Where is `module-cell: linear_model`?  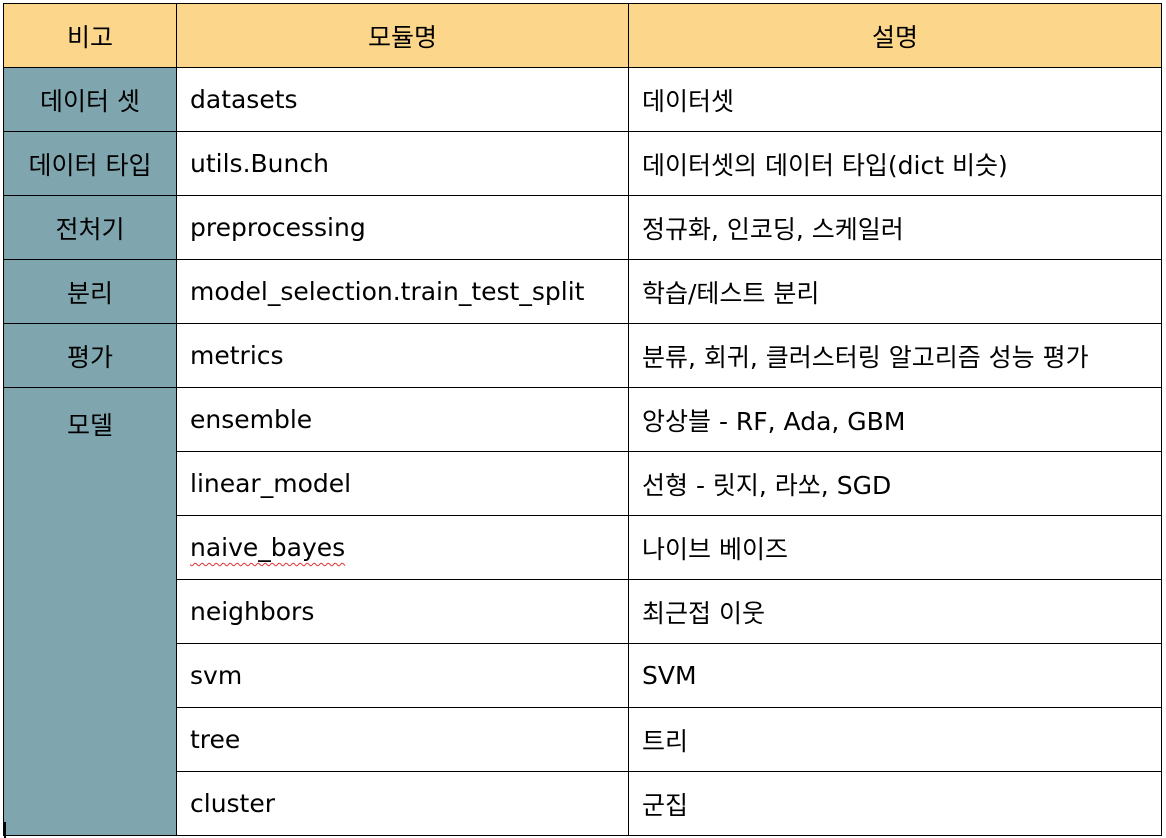
module-cell: linear_model is located at coordinates (402, 483).